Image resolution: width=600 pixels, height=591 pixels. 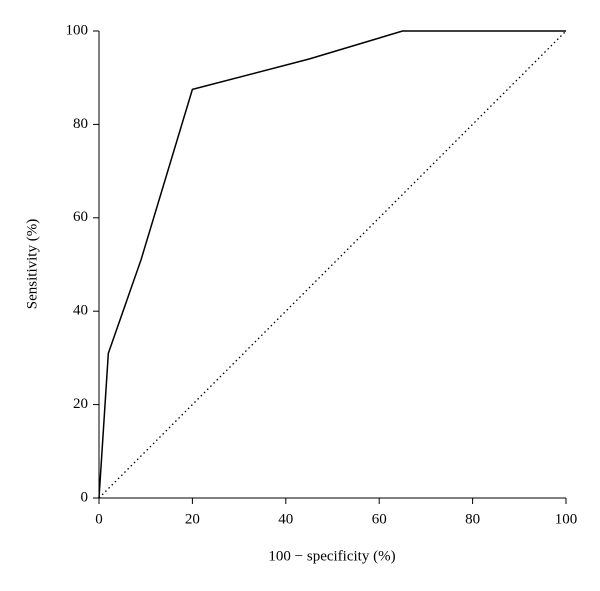 What do you see at coordinates (379, 519) in the screenshot?
I see `x-tick-label: 60` at bounding box center [379, 519].